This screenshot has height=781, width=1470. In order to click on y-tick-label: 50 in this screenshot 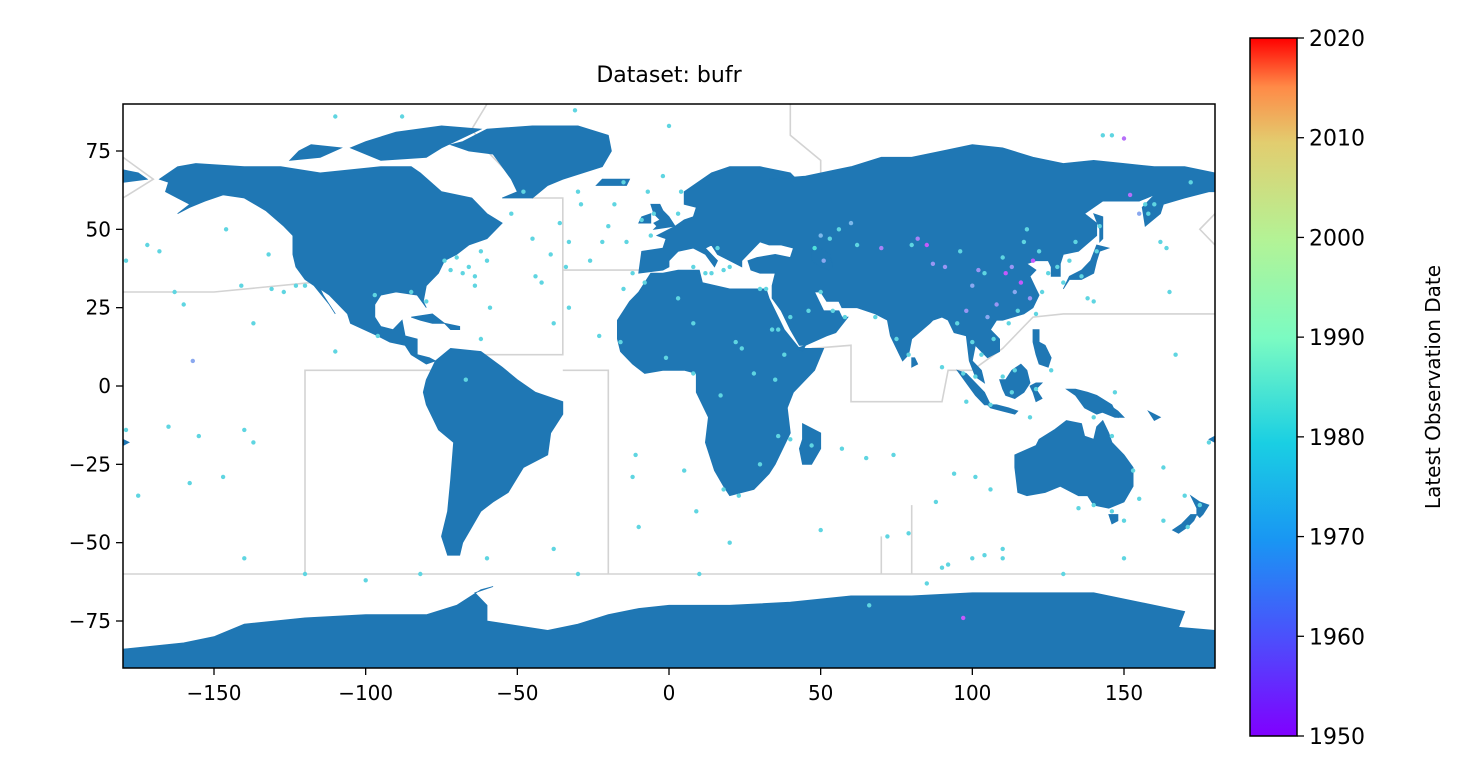, I will do `click(98, 229)`.